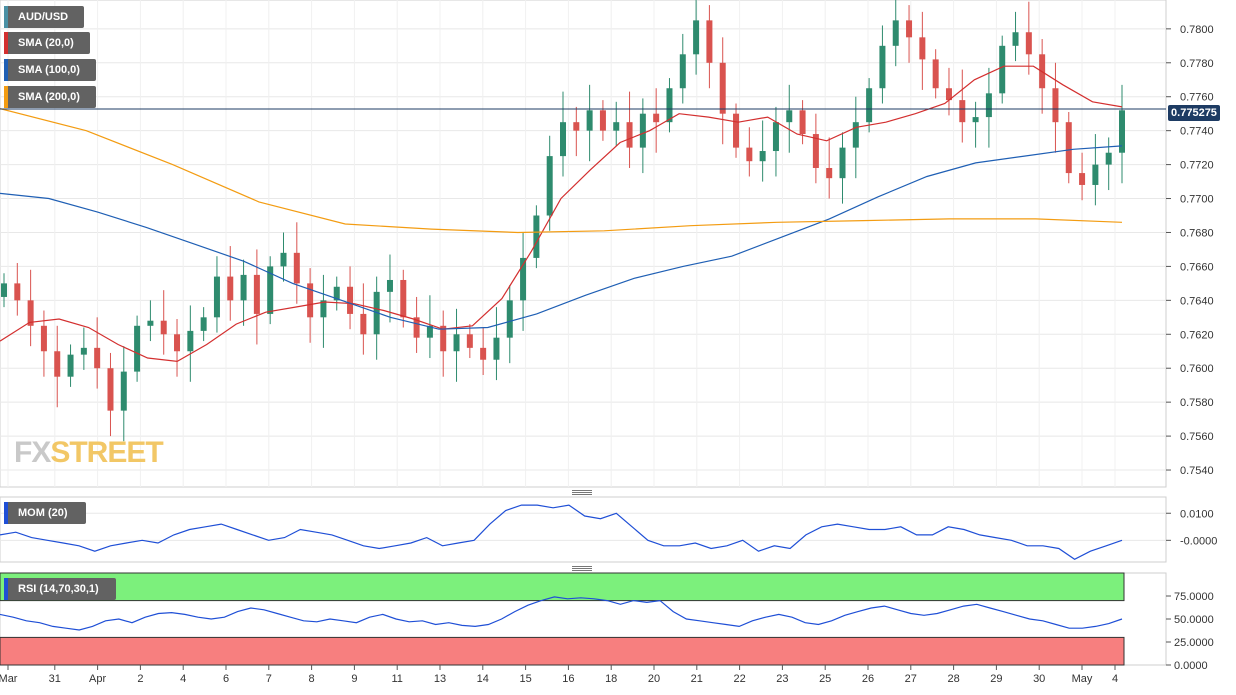  I want to click on time-tick-label: 14, so click(483, 679).